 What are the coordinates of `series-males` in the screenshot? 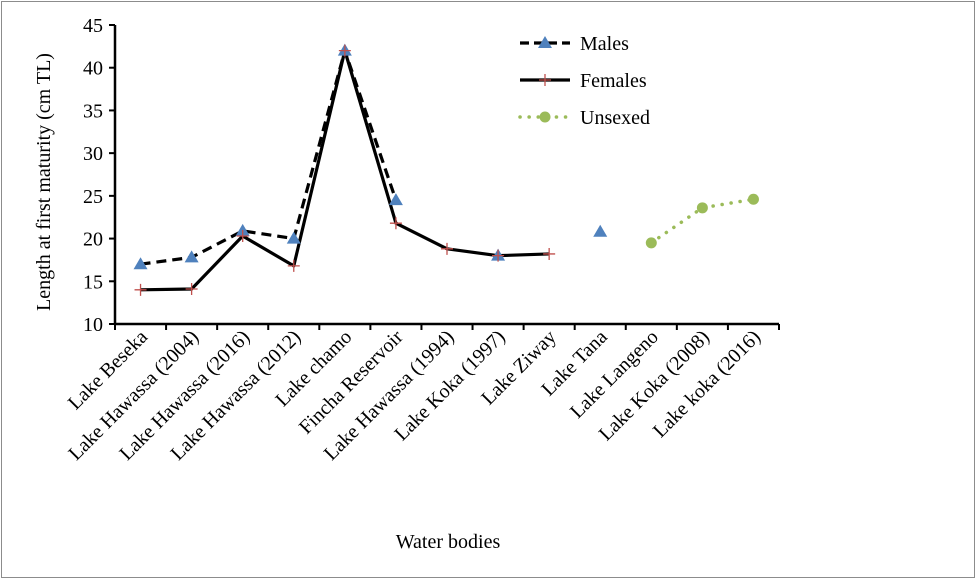 It's located at (269, 157).